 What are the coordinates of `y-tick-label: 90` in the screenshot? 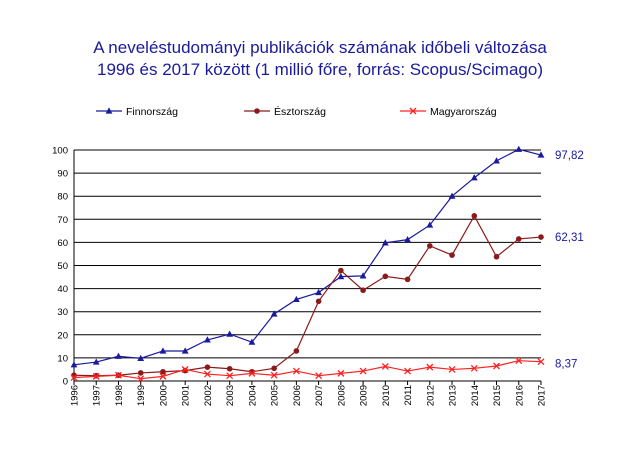 It's located at (62, 174).